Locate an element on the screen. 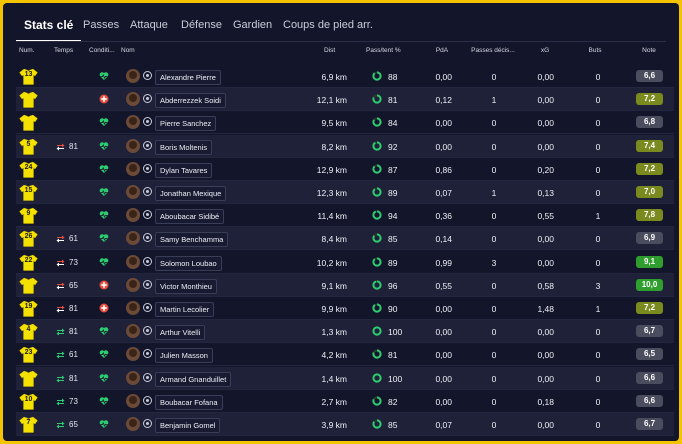 This screenshot has width=682, height=444. player-row: Pierre Sanchez 9,5 km 84 0,00 0 0,00 0 6,8 is located at coordinates (345, 123).